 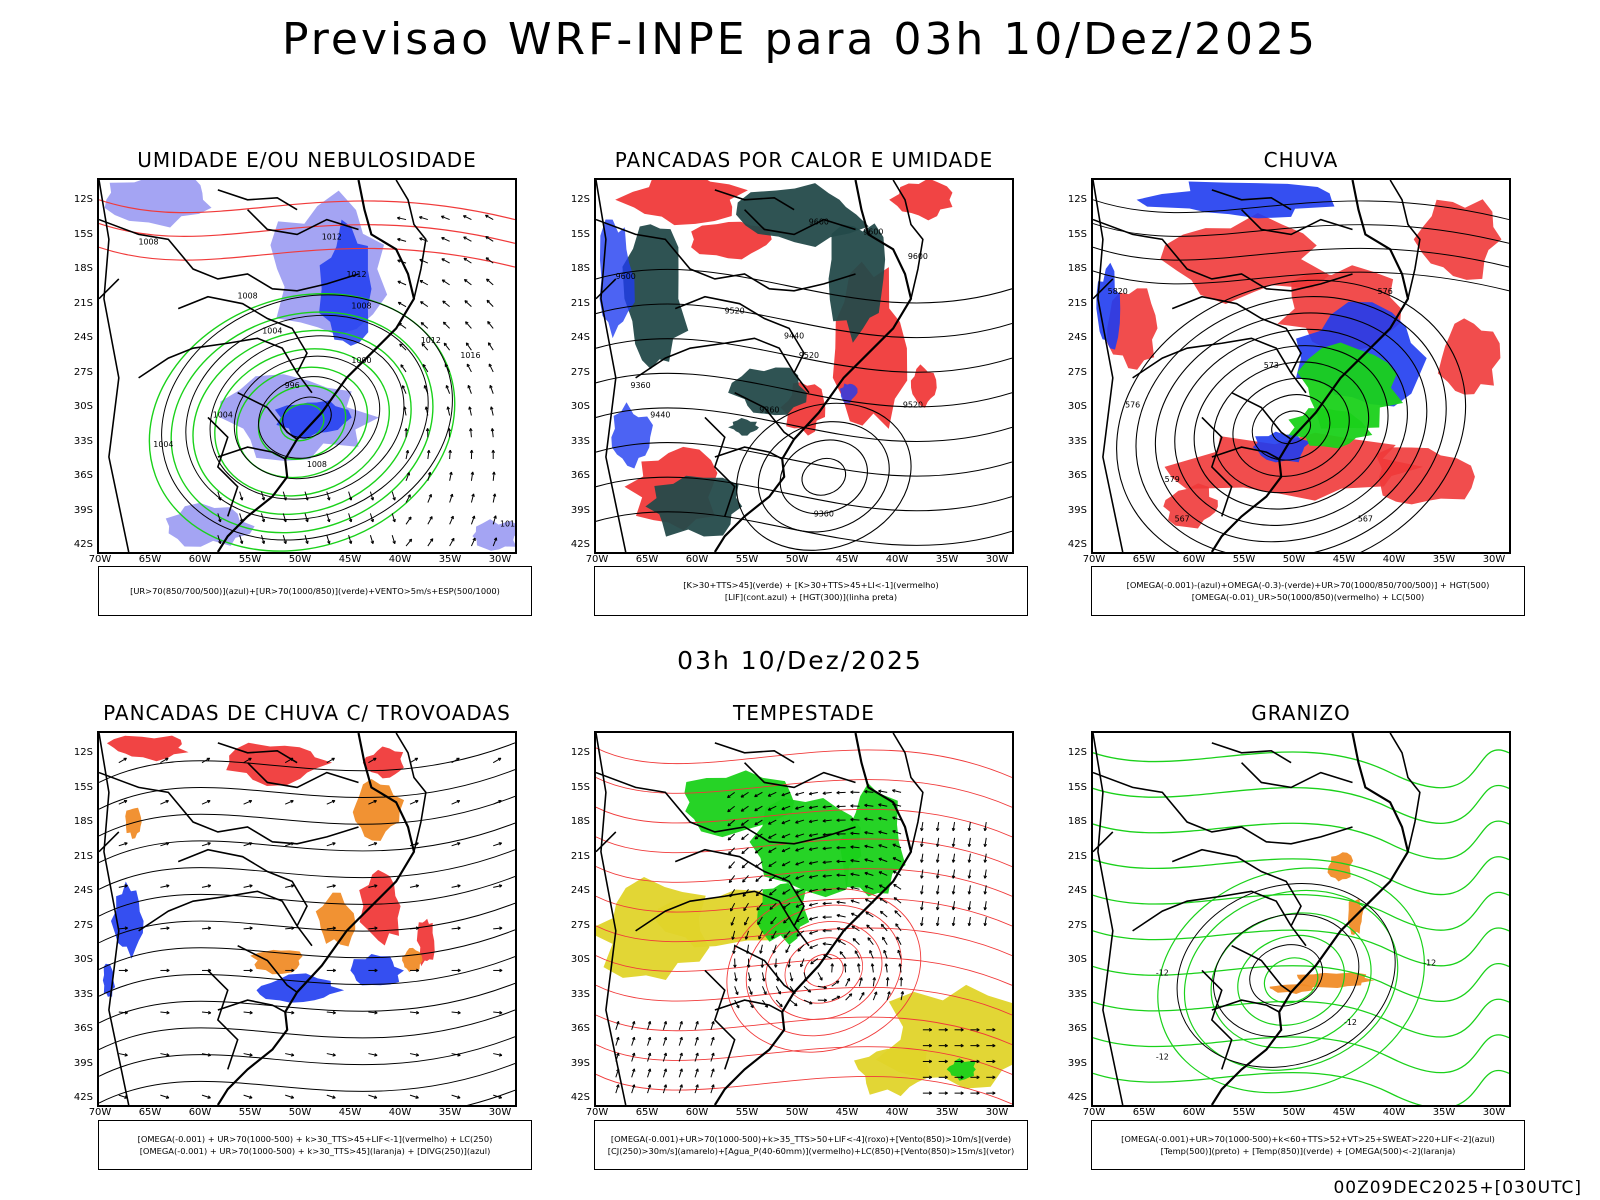 What do you see at coordinates (660, 414) in the screenshot?
I see `contour-label: 9440` at bounding box center [660, 414].